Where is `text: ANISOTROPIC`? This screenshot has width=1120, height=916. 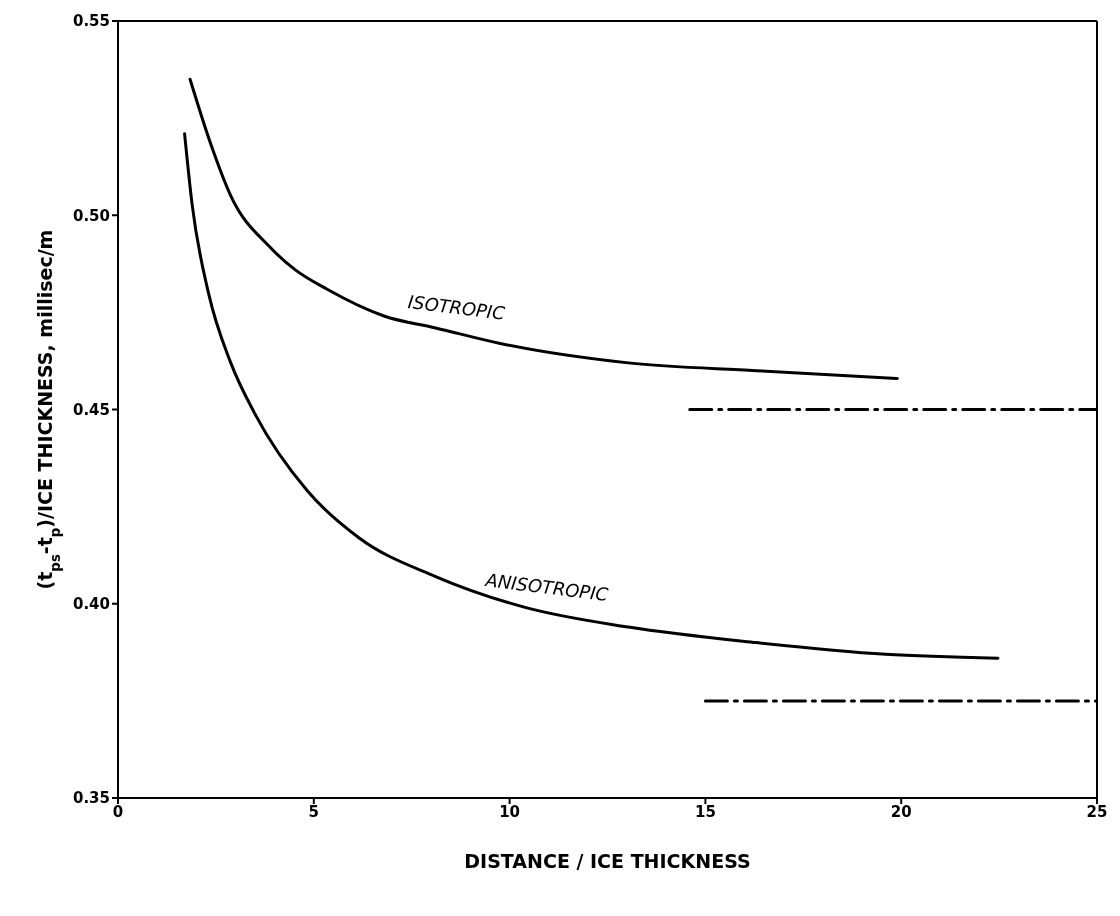 text: ANISOTROPIC is located at coordinates (546, 587).